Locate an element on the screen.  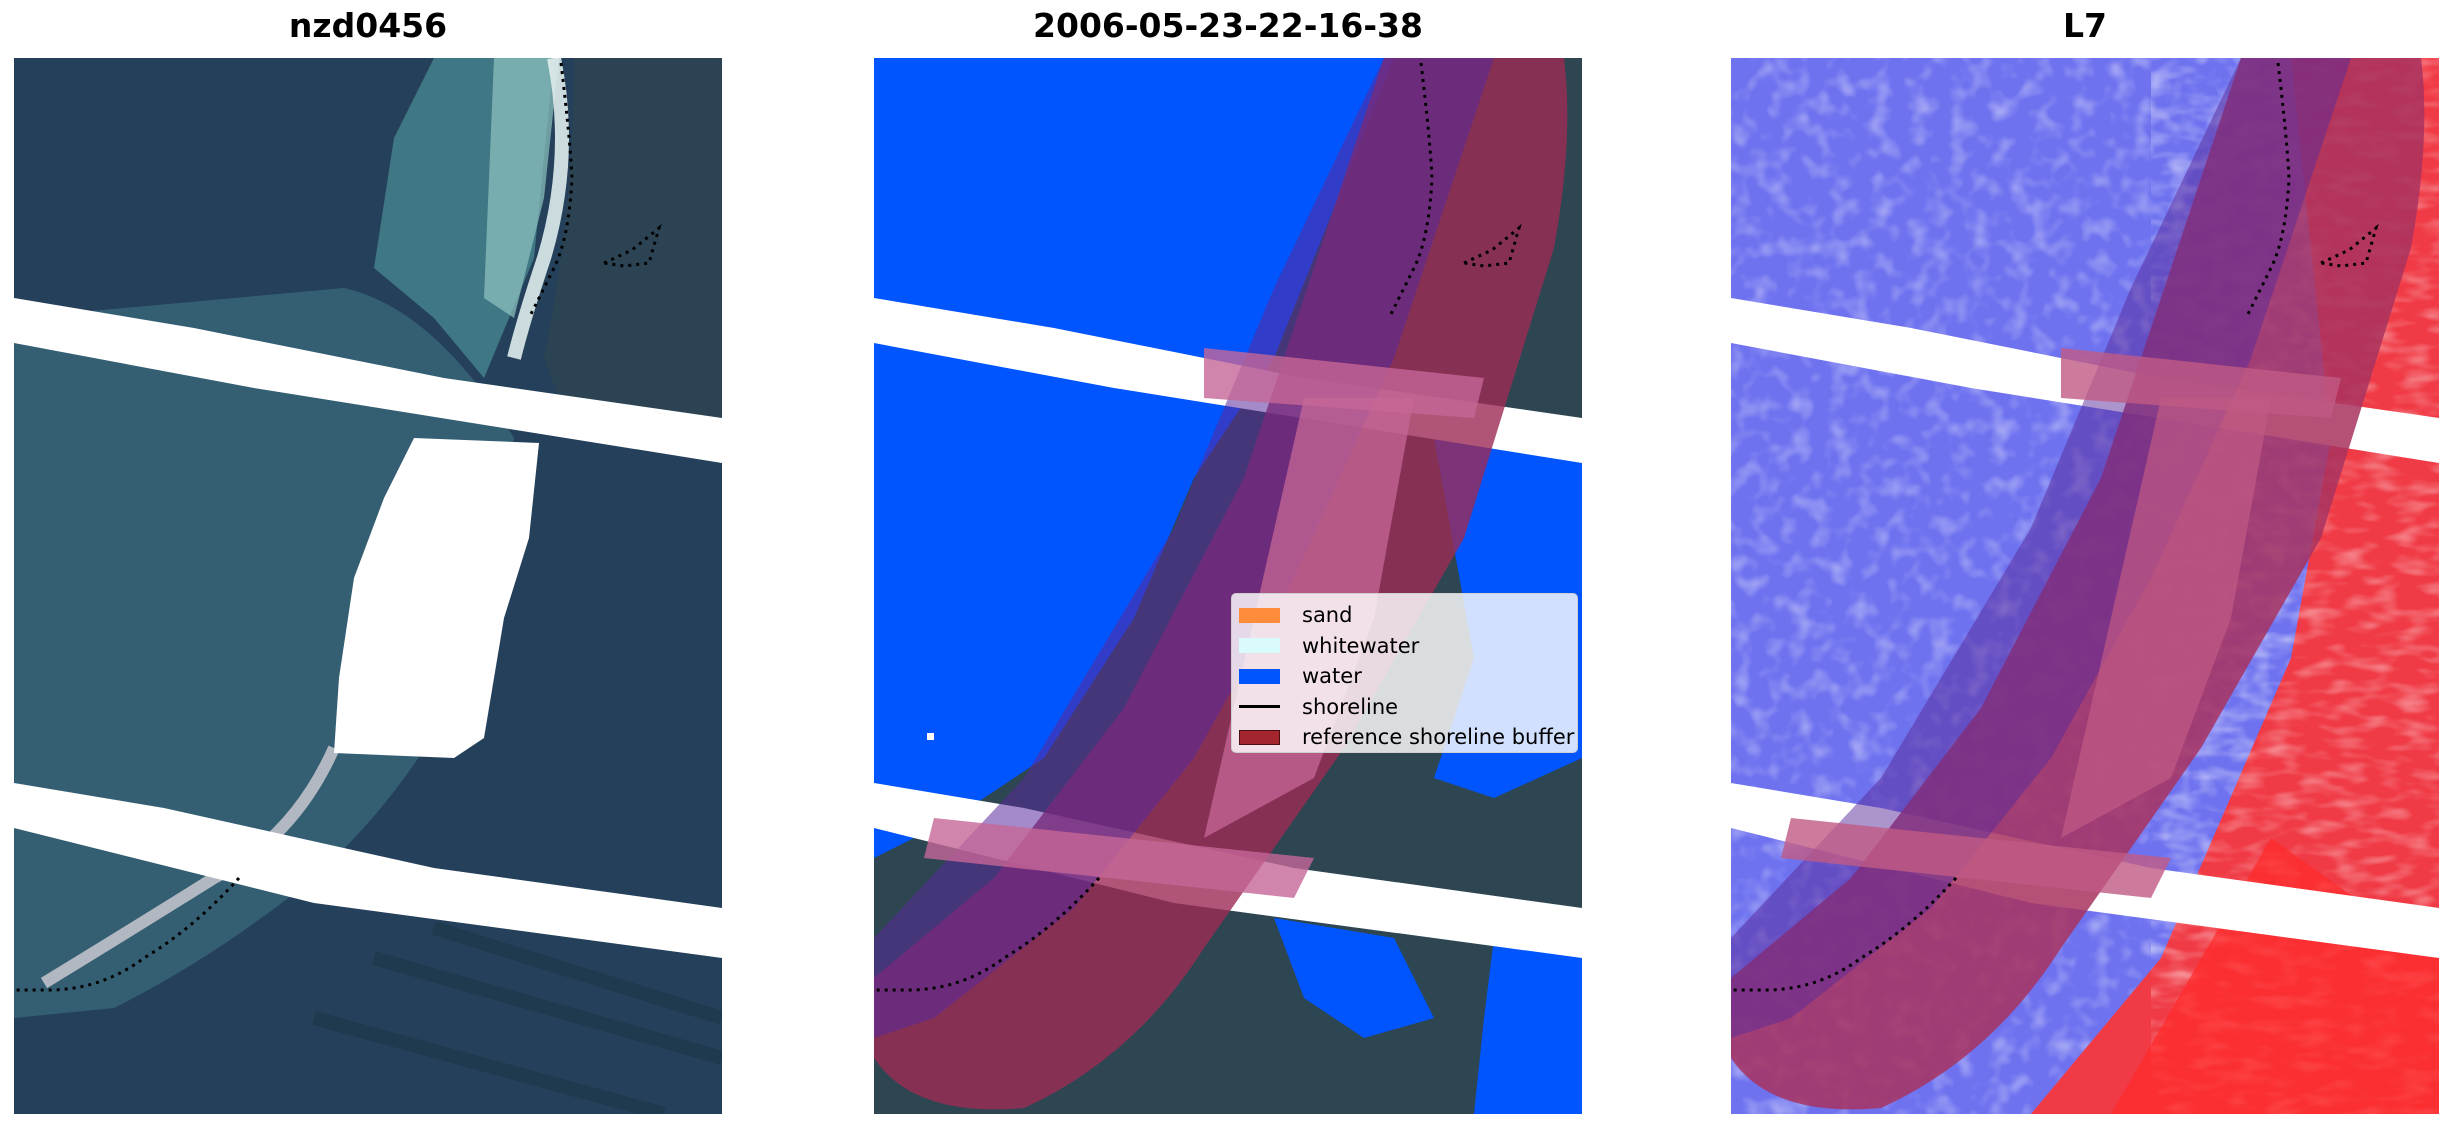
legend-swatch-reference-buffer is located at coordinates (1259, 737).